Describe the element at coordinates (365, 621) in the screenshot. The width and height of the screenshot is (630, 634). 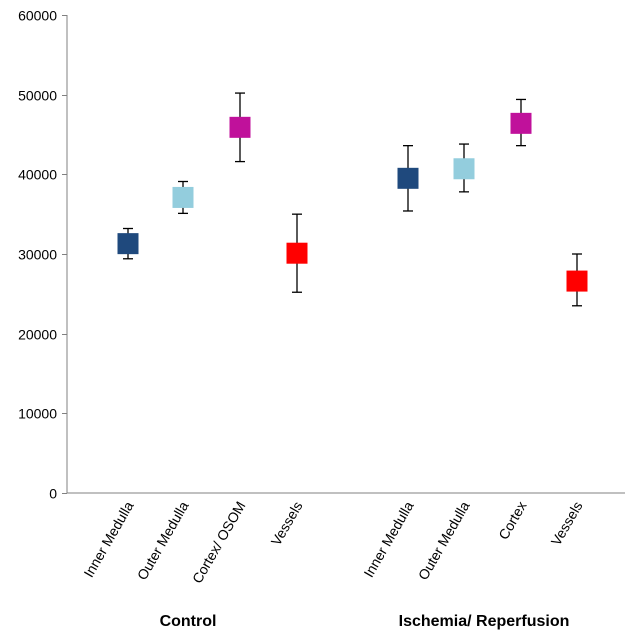
I see `group-labels: Control Ischemia/ Reperfusion` at that location.